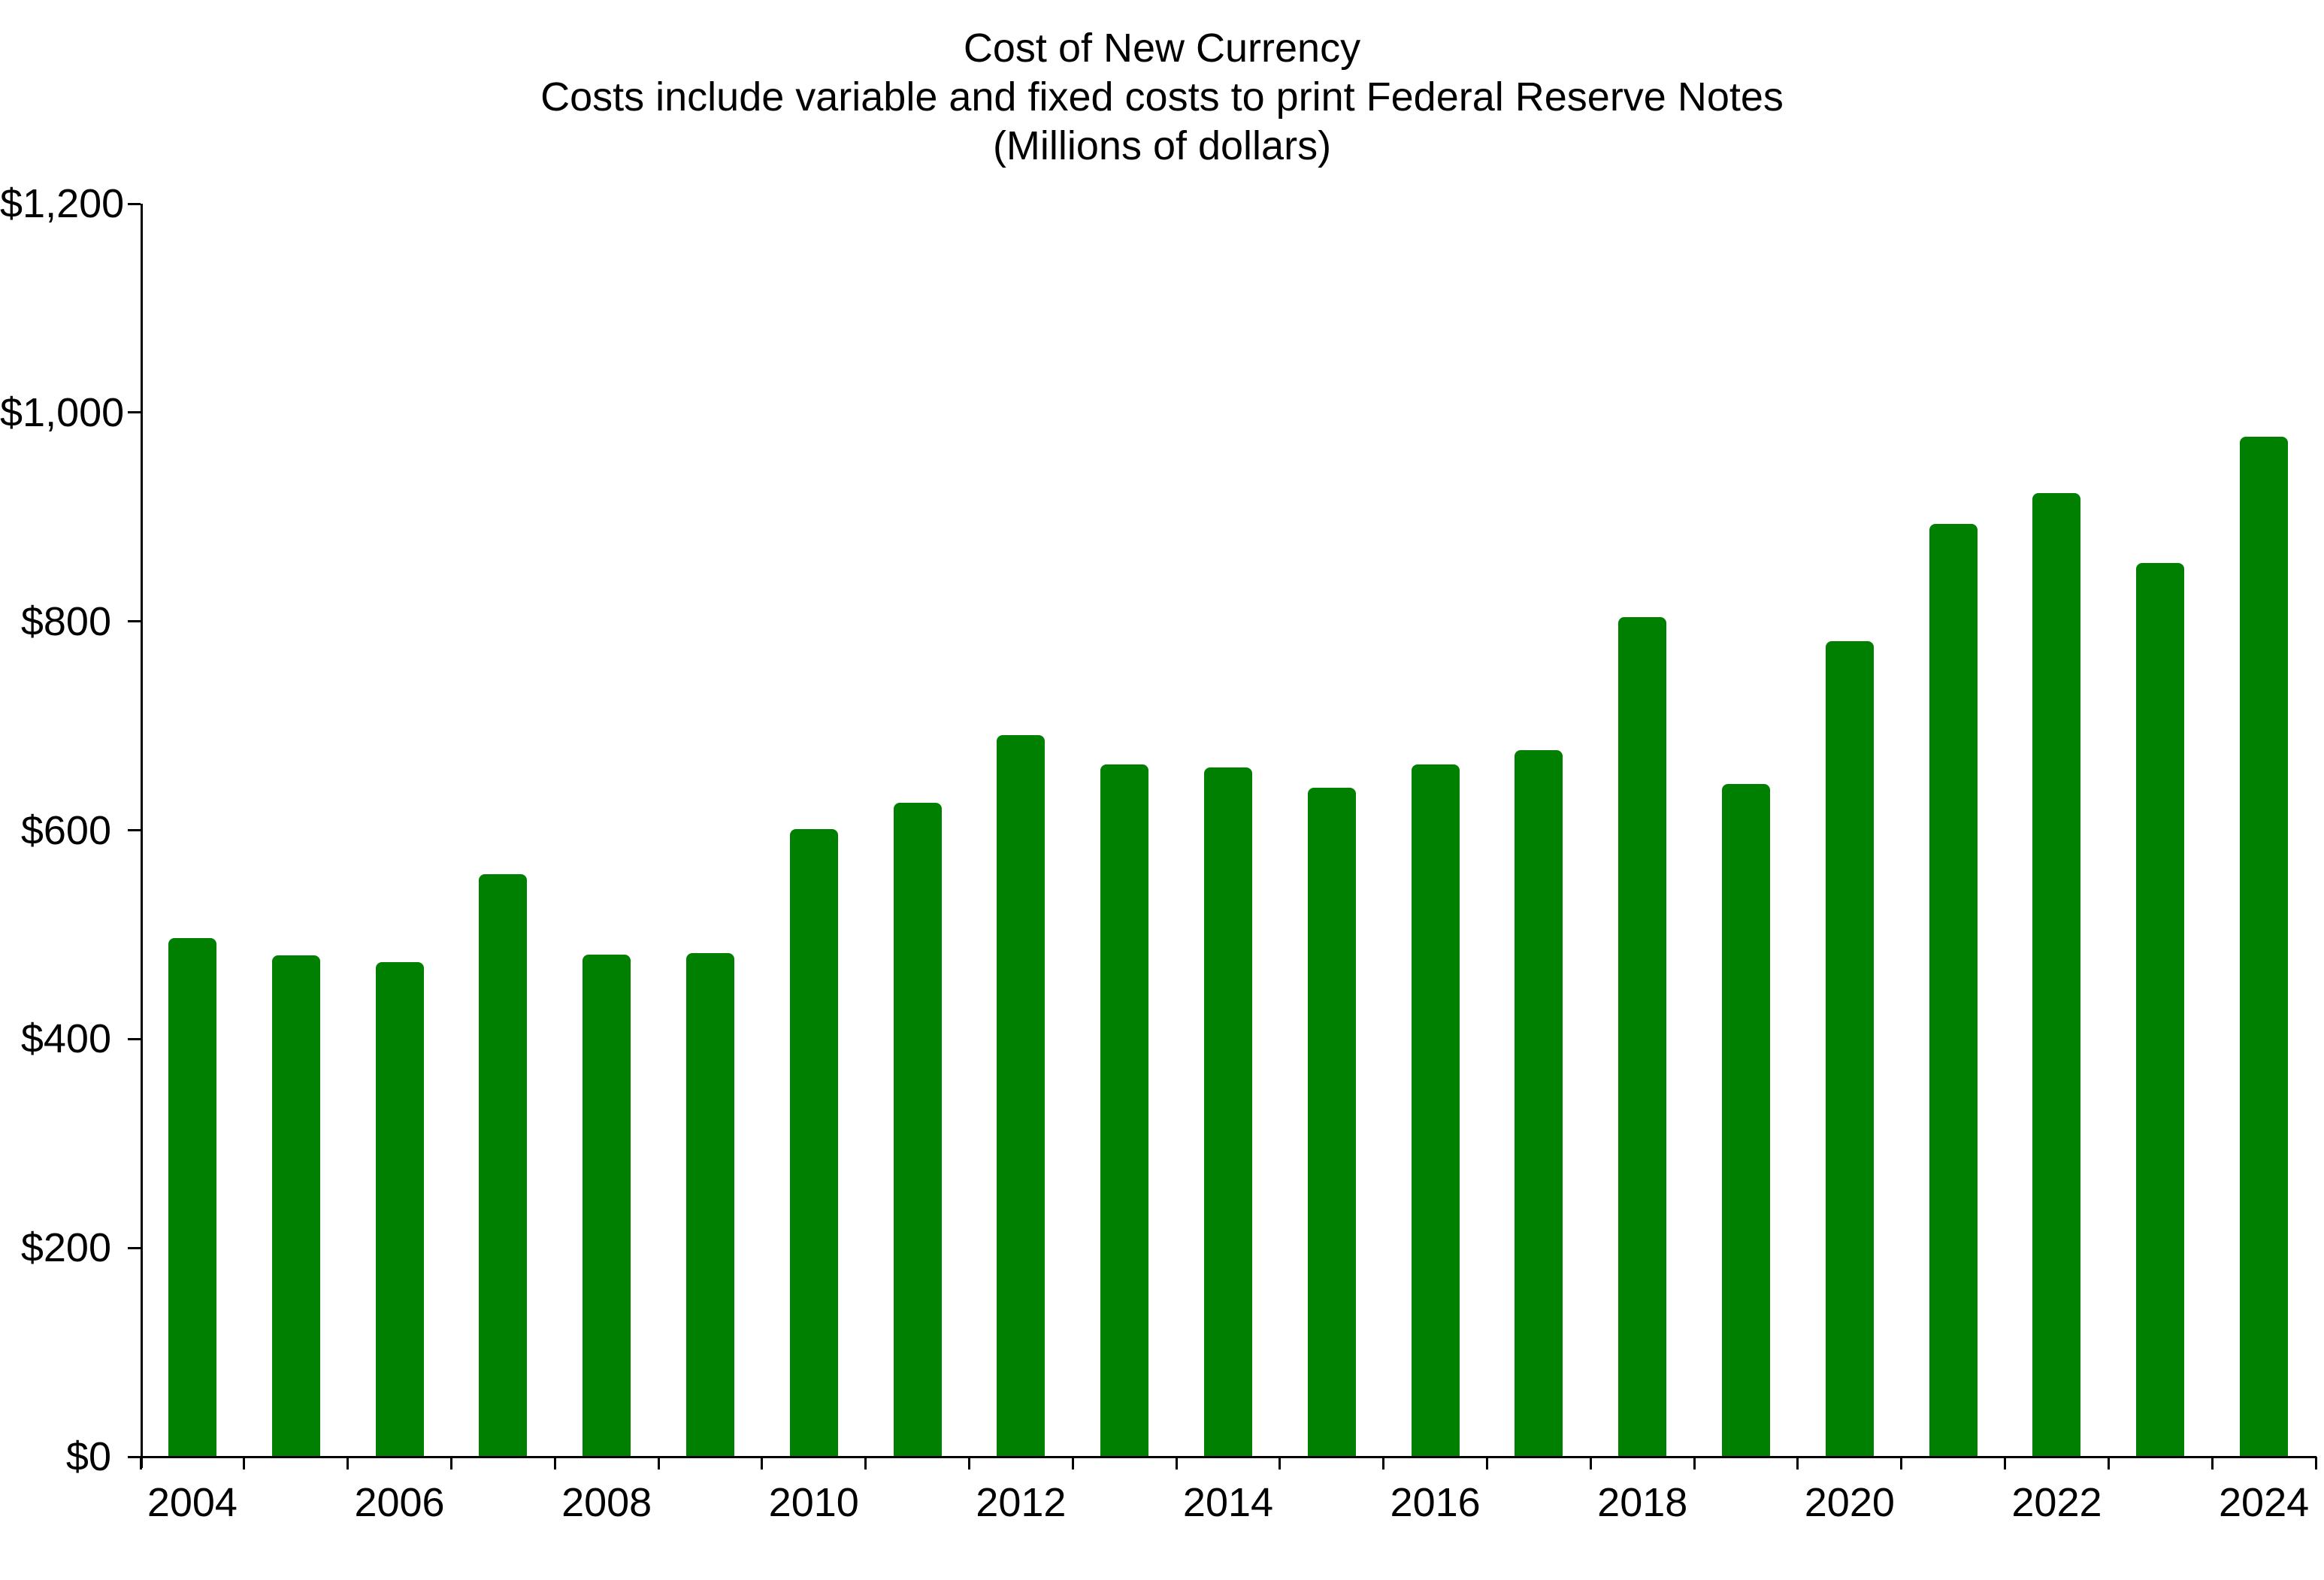 This screenshot has width=2324, height=1580. I want to click on bar-2013, so click(1125, 1110).